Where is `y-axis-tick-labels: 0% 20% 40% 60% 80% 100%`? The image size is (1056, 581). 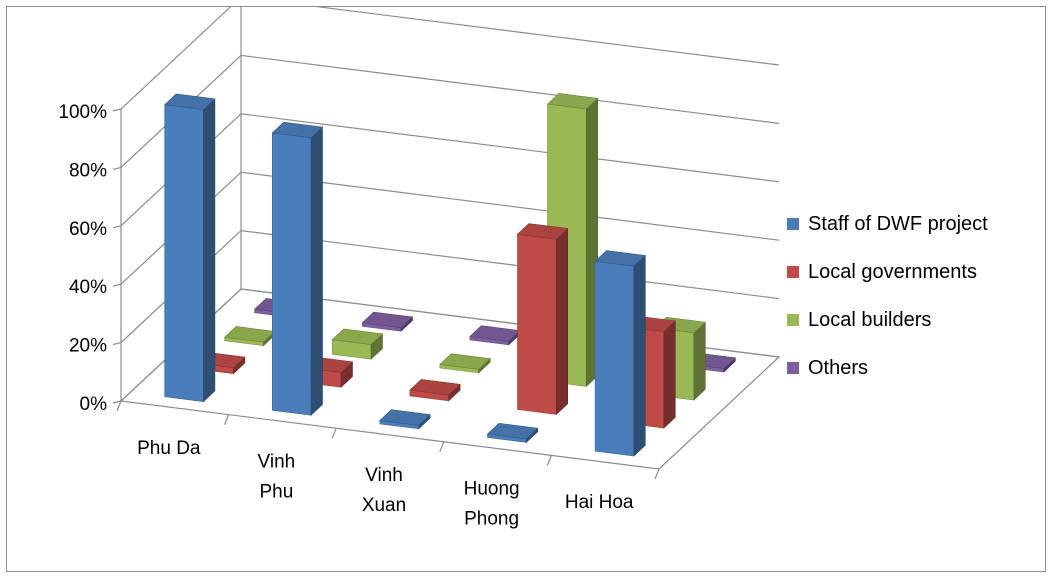 y-axis-tick-labels: 0% 20% 40% 60% 80% 100% is located at coordinates (82, 258).